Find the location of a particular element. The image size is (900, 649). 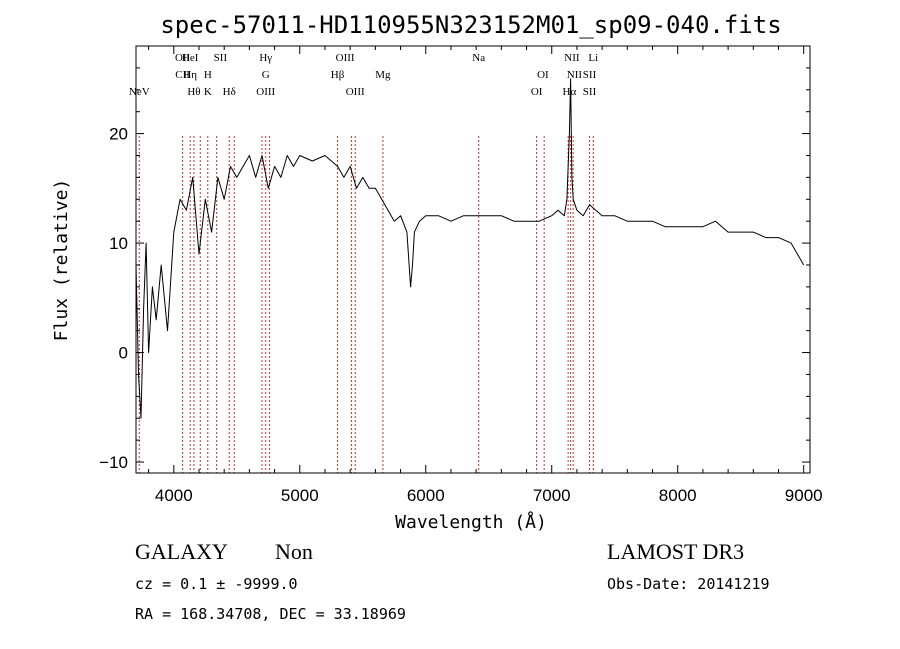

object-class: GALAXY is located at coordinates (181, 551).